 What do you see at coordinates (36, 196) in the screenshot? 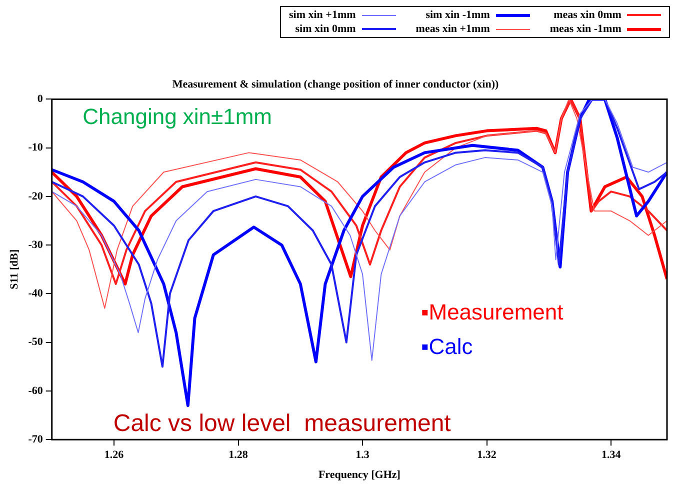
I see `y-tick-label: -20` at bounding box center [36, 196].